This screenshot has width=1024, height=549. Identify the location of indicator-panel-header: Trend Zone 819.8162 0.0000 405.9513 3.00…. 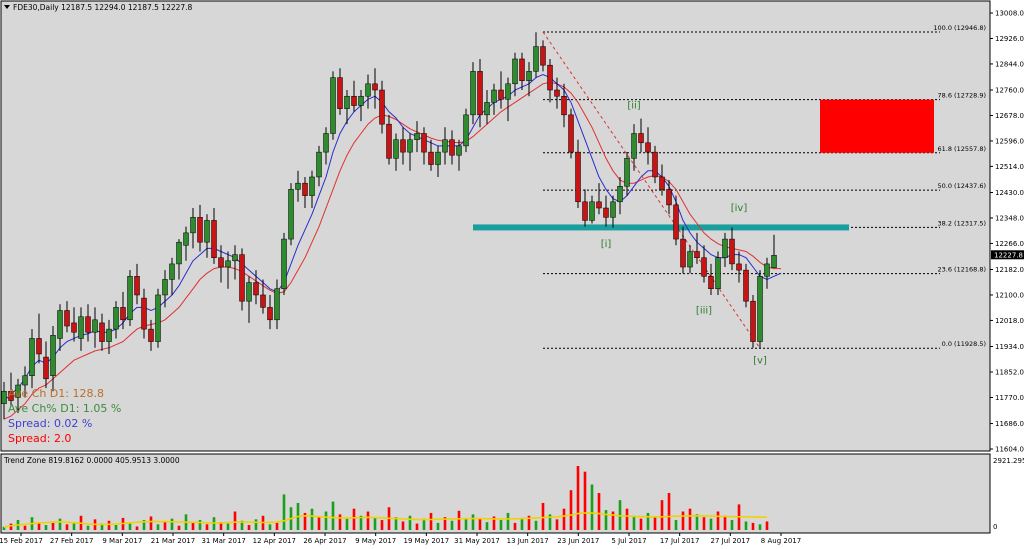
(91, 460).